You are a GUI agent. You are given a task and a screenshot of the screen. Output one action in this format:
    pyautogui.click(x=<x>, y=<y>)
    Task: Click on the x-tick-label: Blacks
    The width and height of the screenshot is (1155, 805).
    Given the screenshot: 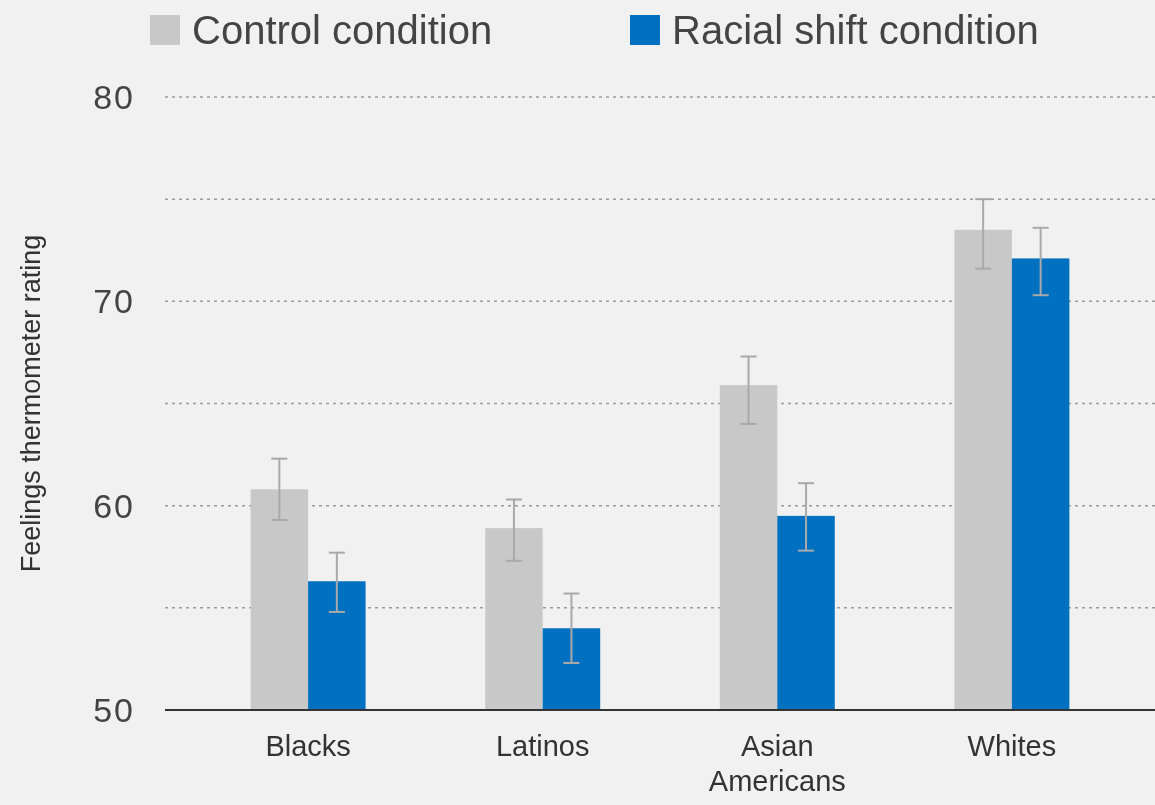 What is the action you would take?
    pyautogui.click(x=308, y=746)
    